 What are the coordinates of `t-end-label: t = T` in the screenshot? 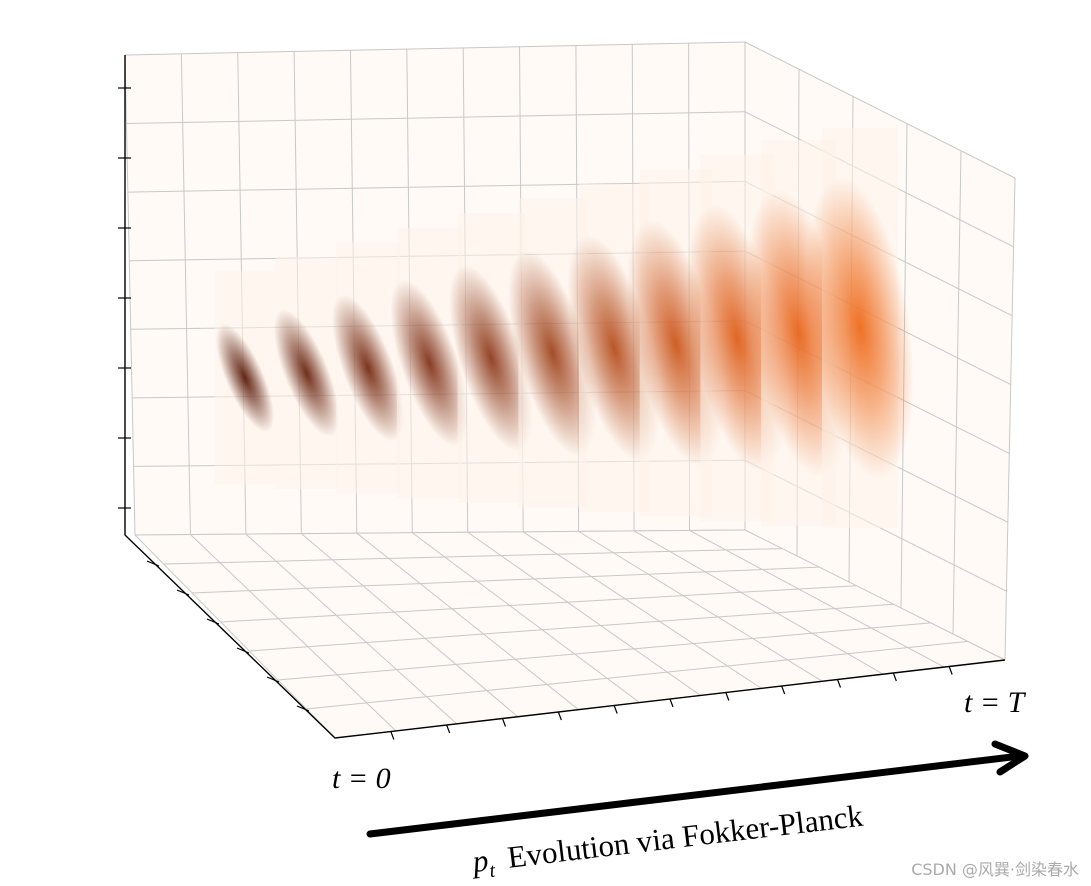 It's located at (995, 702).